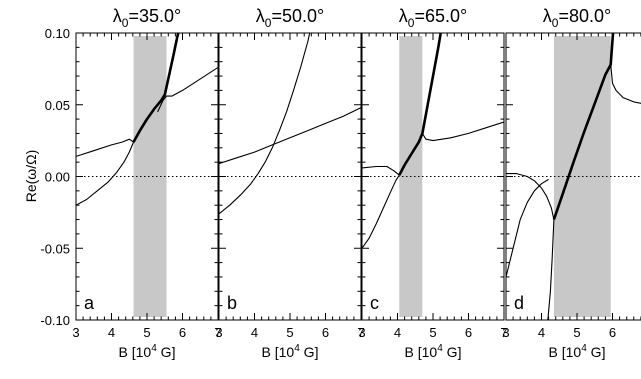  I want to click on panel-label: c, so click(374, 303).